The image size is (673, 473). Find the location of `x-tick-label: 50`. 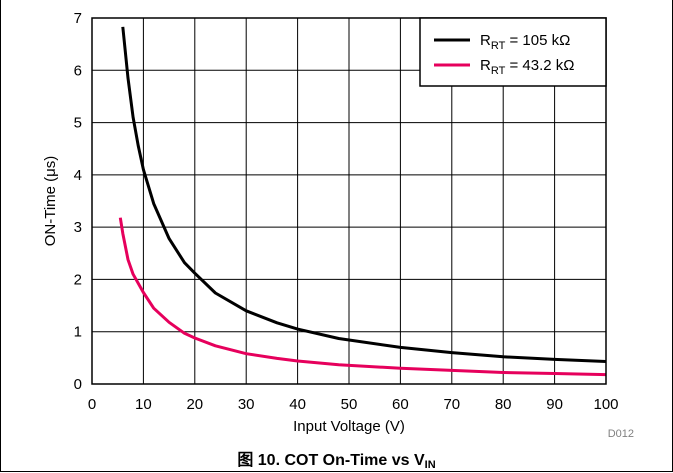

x-tick-label: 50 is located at coordinates (349, 404).